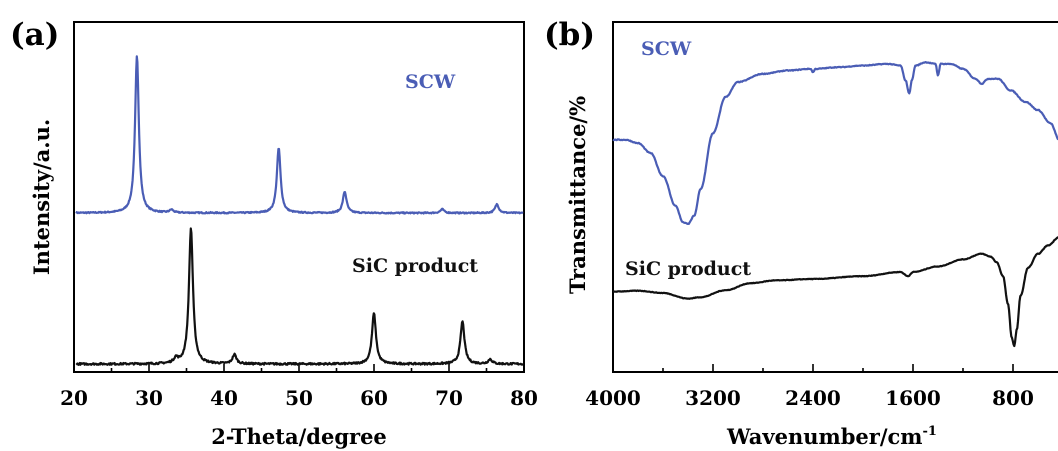 The width and height of the screenshot is (1058, 451). Describe the element at coordinates (577, 195) in the screenshot. I see `panel-b-y-axis-title: Transmittance/%` at that location.